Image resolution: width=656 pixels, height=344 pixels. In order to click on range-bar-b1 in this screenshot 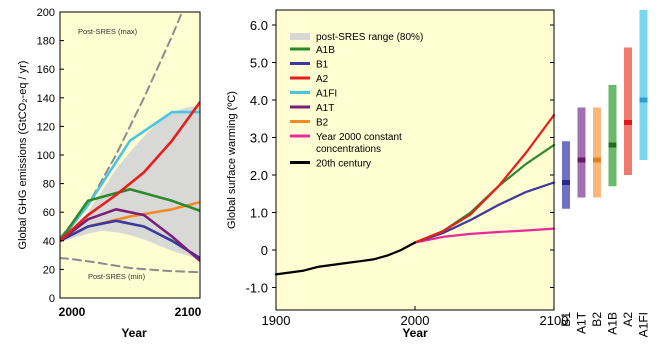, I will do `click(566, 175)`.